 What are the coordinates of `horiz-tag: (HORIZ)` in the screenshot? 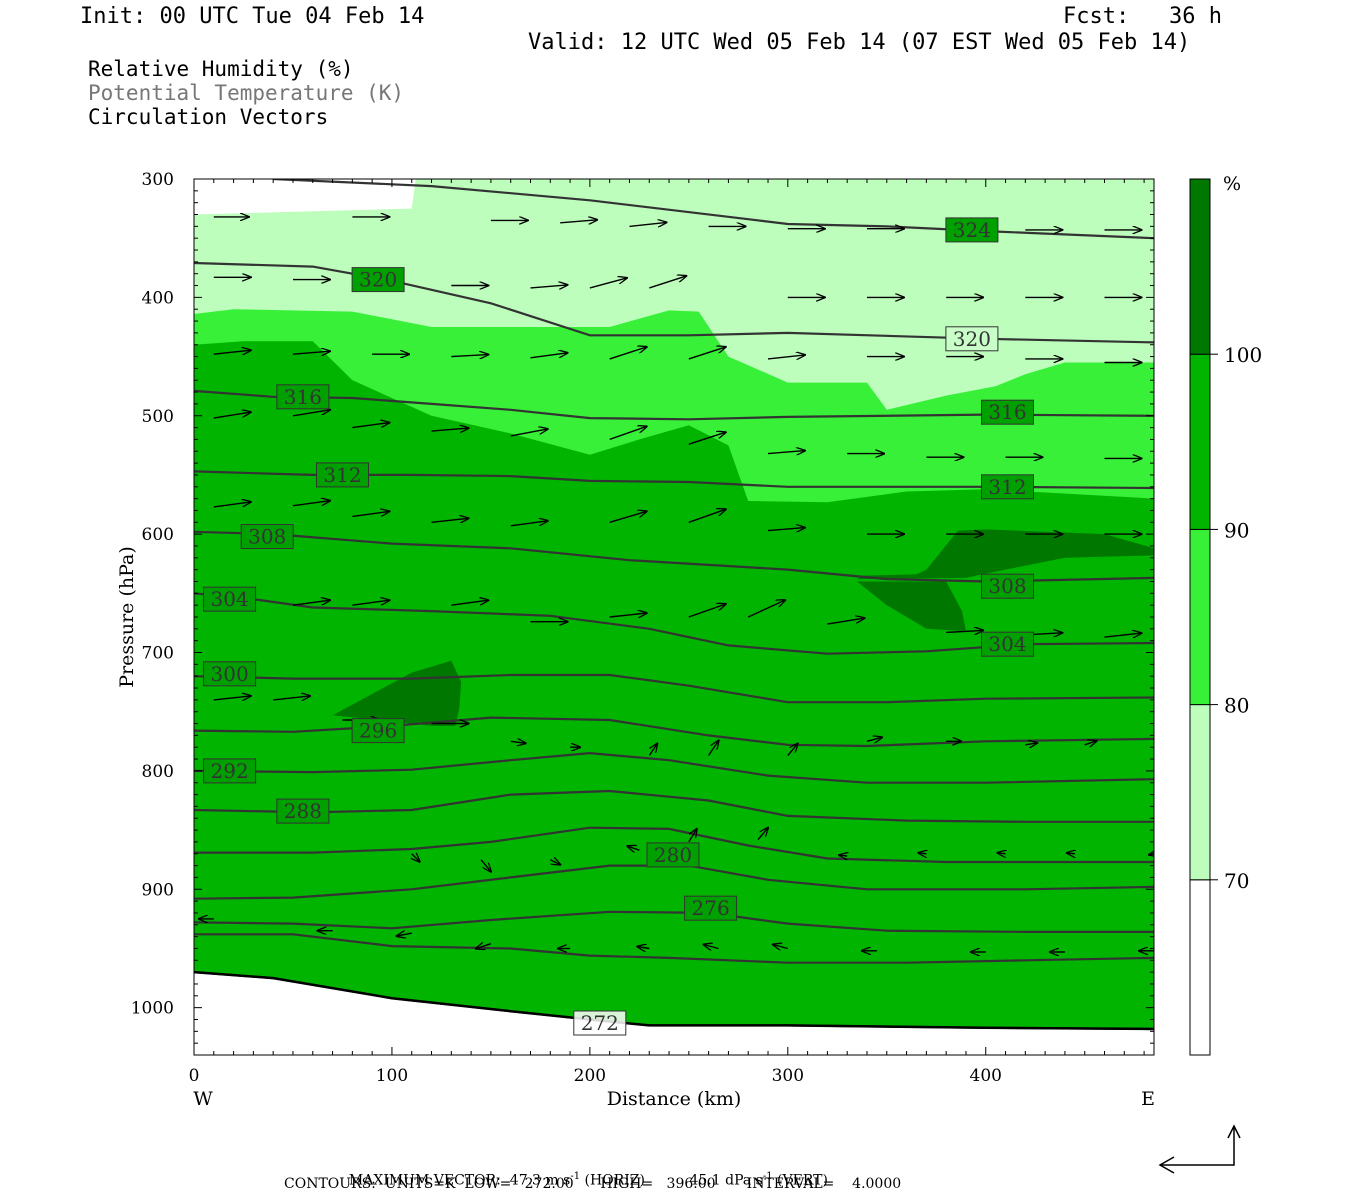 It's located at (614, 1180).